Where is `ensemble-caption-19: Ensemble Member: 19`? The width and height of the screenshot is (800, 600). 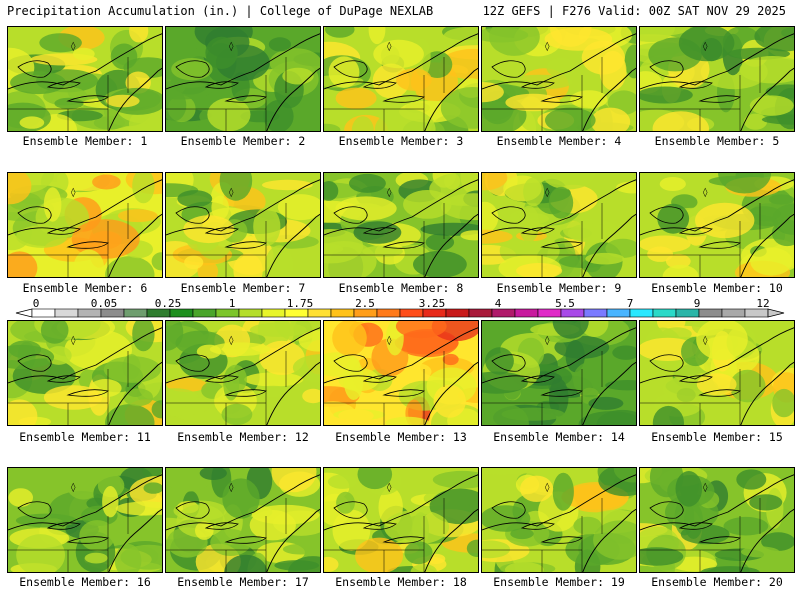 ensemble-caption-19: Ensemble Member: 19 is located at coordinates (559, 582).